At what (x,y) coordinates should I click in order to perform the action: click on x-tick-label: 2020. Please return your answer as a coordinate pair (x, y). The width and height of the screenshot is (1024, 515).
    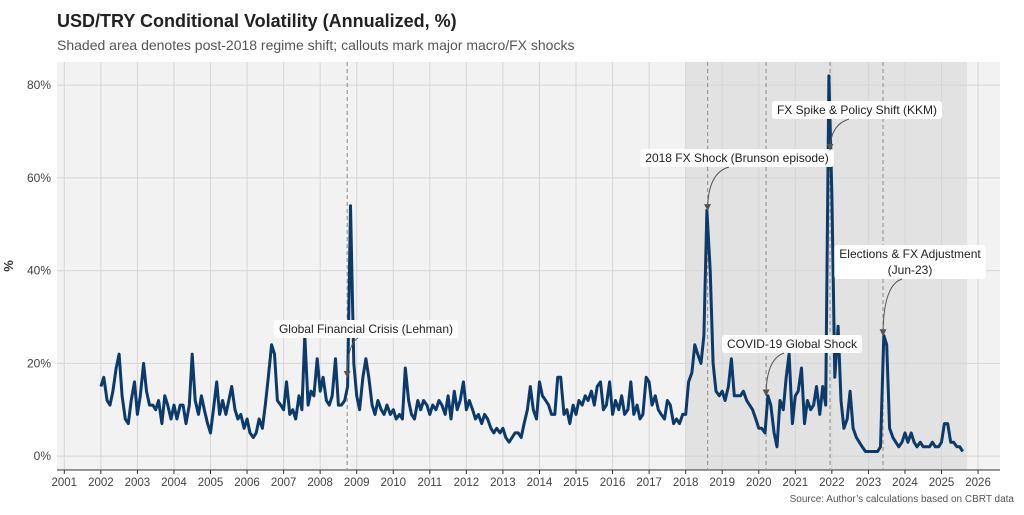
    Looking at the image, I should click on (759, 483).